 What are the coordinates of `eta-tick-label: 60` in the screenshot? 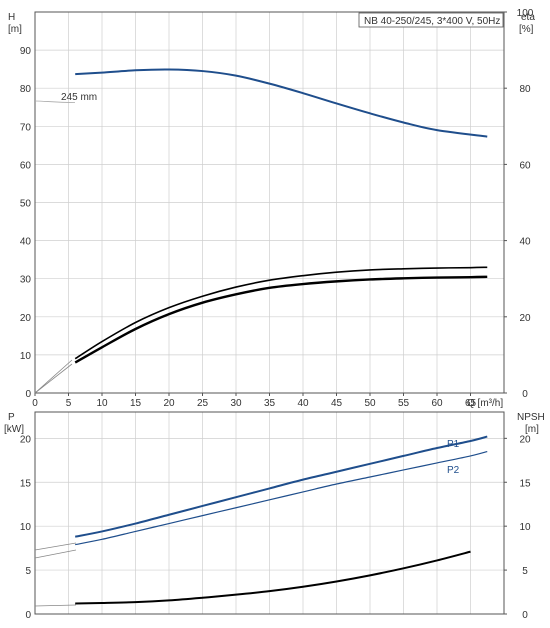 It's located at (525, 165).